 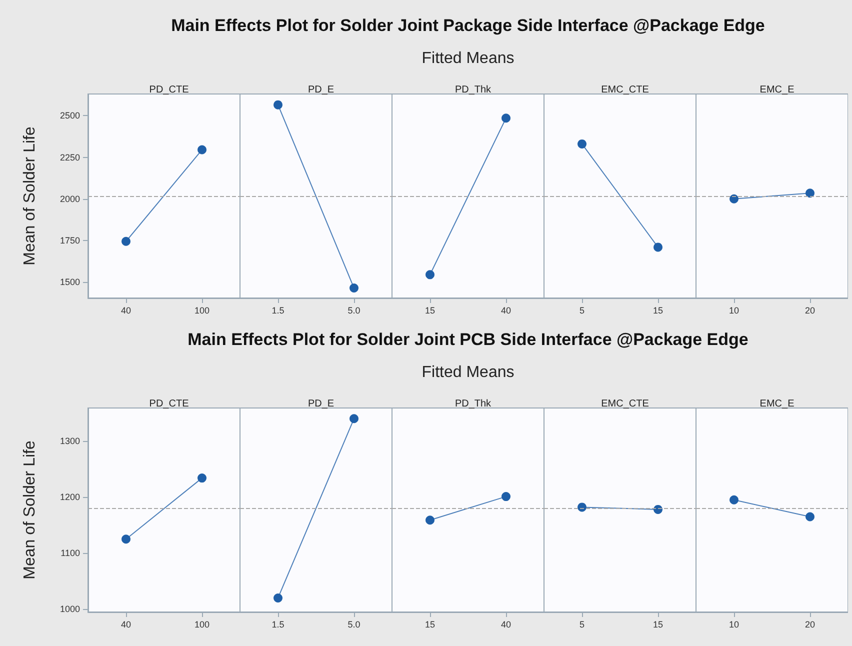 What do you see at coordinates (468, 26) in the screenshot?
I see `chart-title: Main Effects Plot for Solder Joint Package Side Interface @Package Edge` at bounding box center [468, 26].